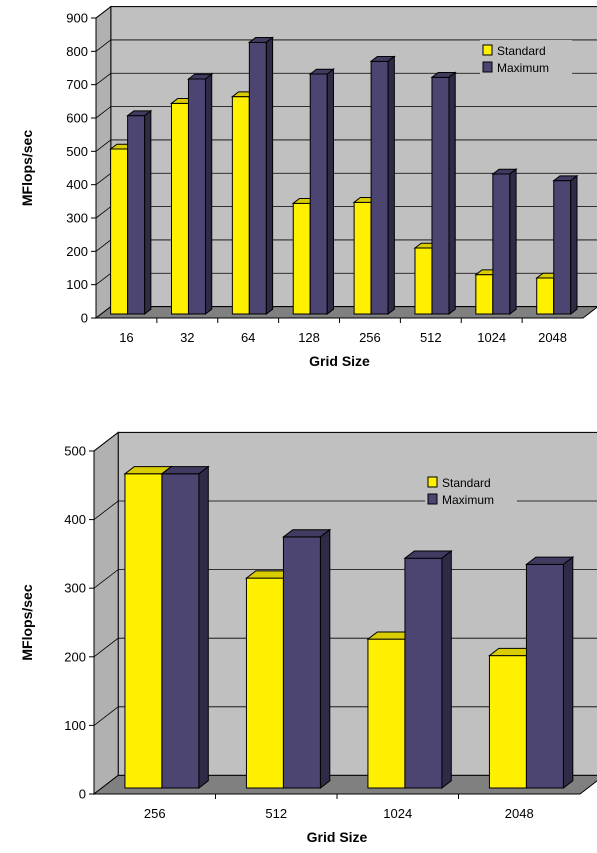 This screenshot has width=597, height=853. What do you see at coordinates (370, 337) in the screenshot?
I see `chart1-x-tick-label: 256` at bounding box center [370, 337].